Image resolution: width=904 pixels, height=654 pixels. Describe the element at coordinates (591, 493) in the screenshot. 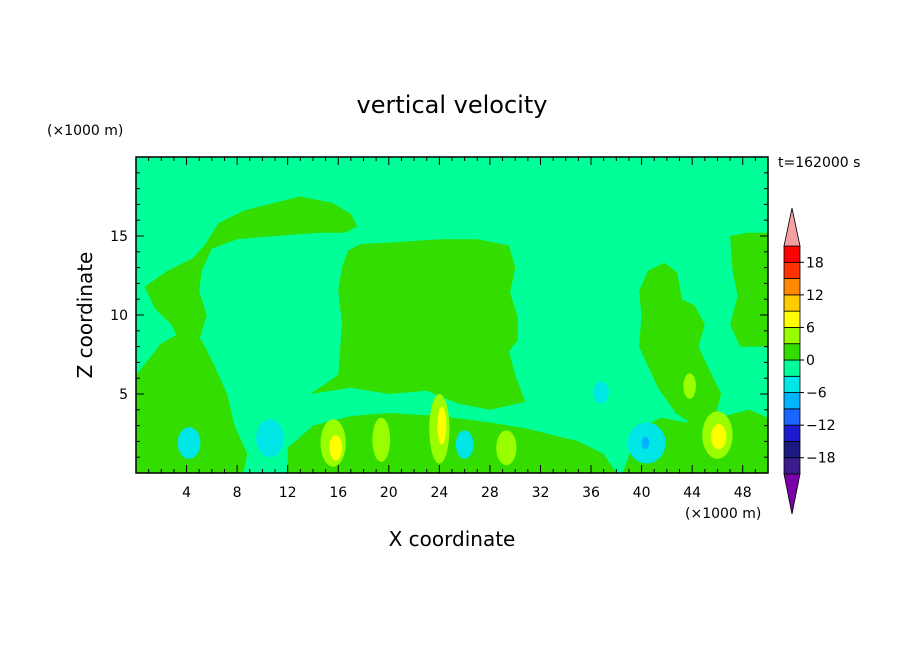

I see `x-tick-label: 36` at that location.